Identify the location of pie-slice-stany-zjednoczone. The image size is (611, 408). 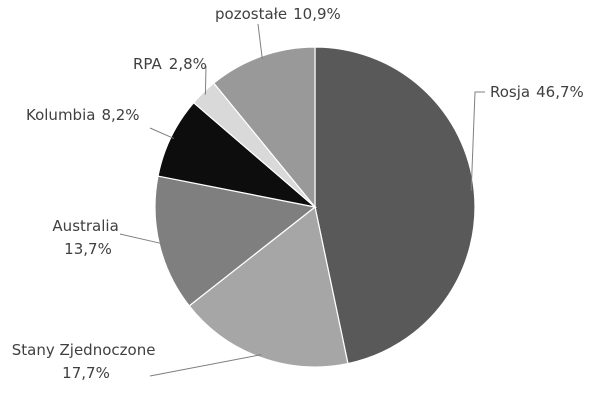
(268, 286).